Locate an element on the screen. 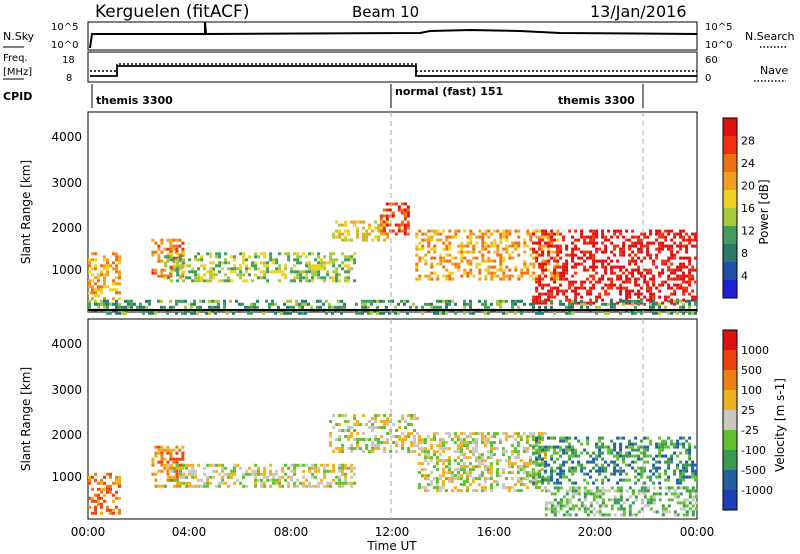 This screenshot has height=554, width=800. nsky-label: N.Sky is located at coordinates (19, 36).